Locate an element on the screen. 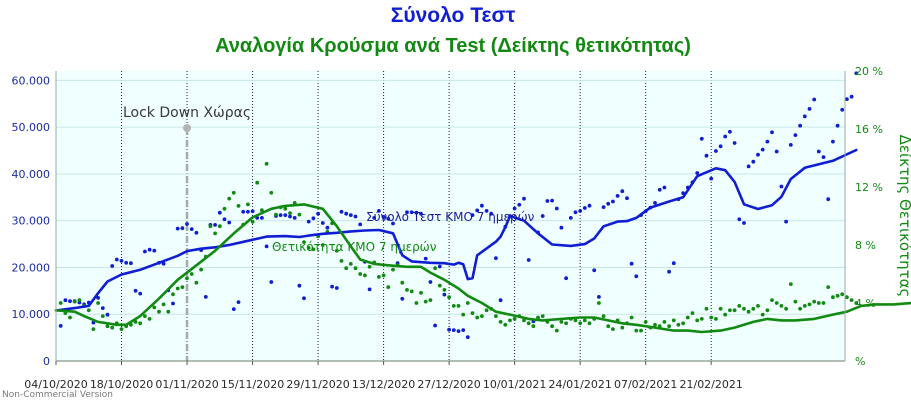 The height and width of the screenshot is (400, 911). y-right-tick-labels: % 4 % 8 % 12 % 16 % 20 % is located at coordinates (869, 216).